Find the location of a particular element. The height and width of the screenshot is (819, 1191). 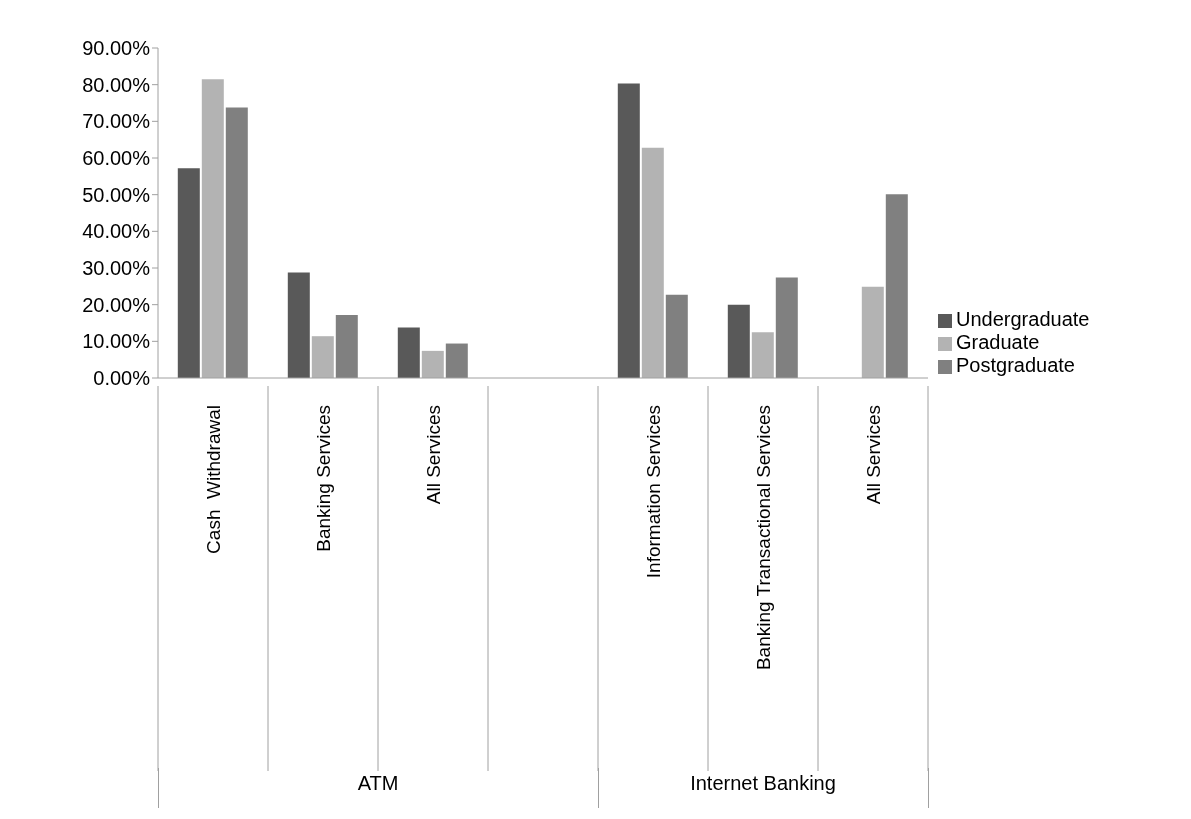

y-tick-label: 0.00% is located at coordinates (122, 378).